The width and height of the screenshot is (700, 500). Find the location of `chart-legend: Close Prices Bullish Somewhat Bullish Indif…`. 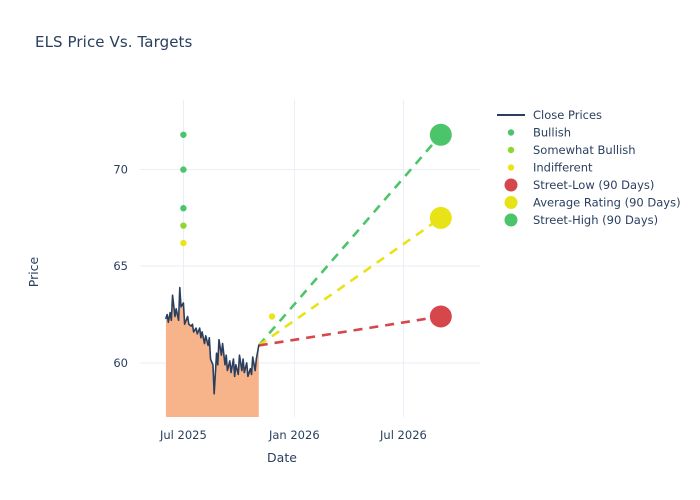

chart-legend: Close Prices Bullish Somewhat Bullish Indif… is located at coordinates (589, 167).